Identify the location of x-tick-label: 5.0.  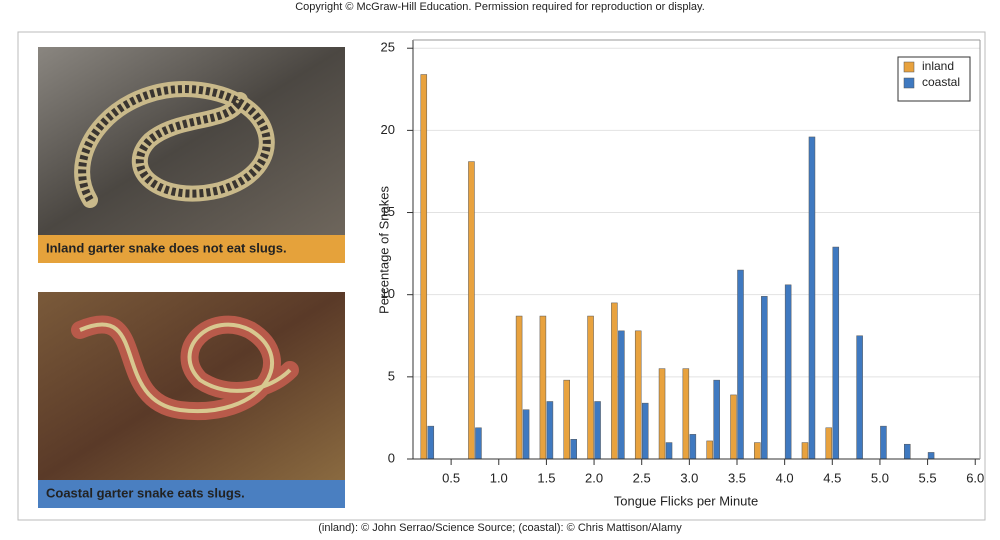
(880, 477).